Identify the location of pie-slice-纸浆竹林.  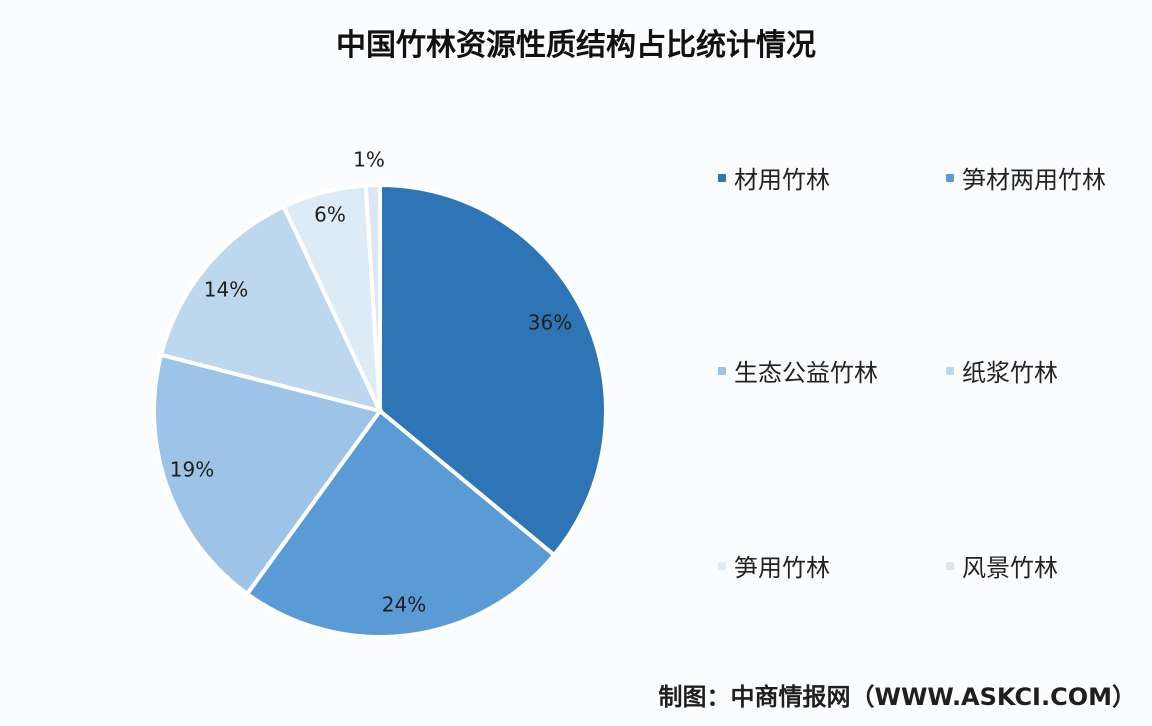
(271, 308).